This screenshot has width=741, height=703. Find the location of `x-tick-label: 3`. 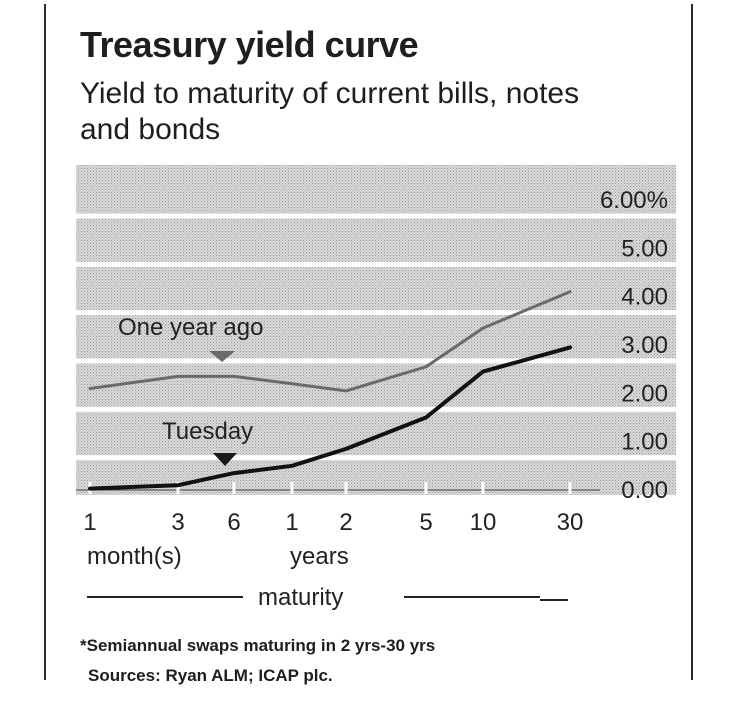

x-tick-label: 3 is located at coordinates (177, 522).